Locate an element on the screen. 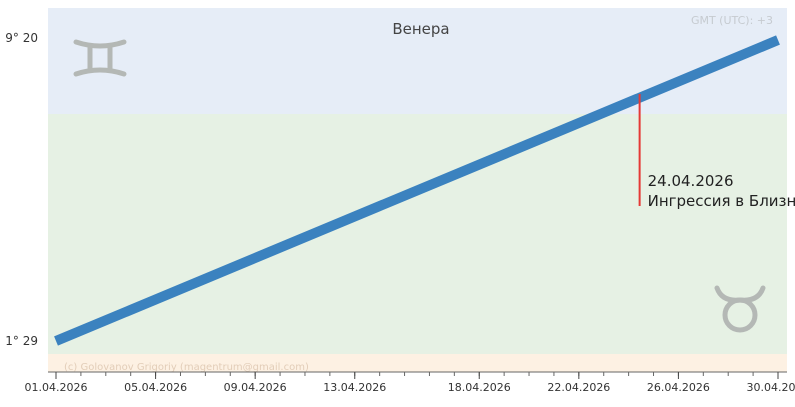  zone-aries is located at coordinates (417, 363).